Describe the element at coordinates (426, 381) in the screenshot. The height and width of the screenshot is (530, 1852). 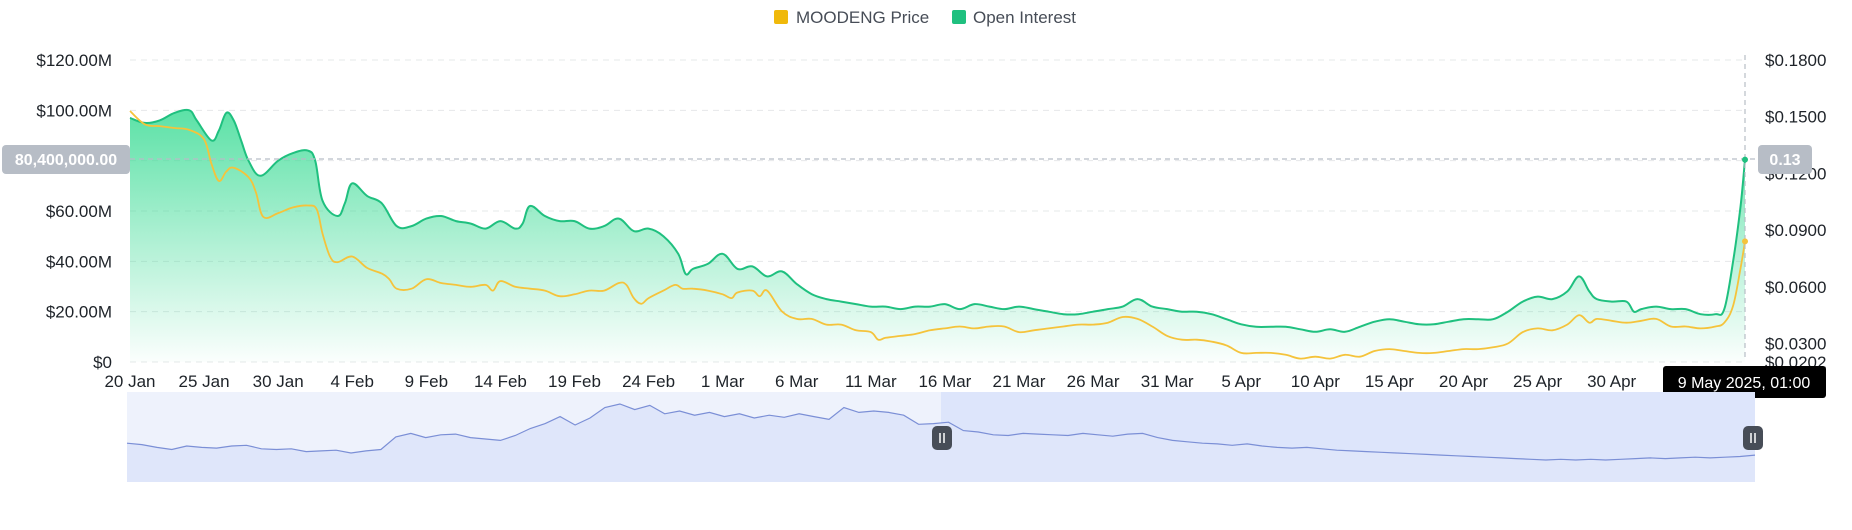
I see `x-axis-tick-label: 9 Feb` at that location.